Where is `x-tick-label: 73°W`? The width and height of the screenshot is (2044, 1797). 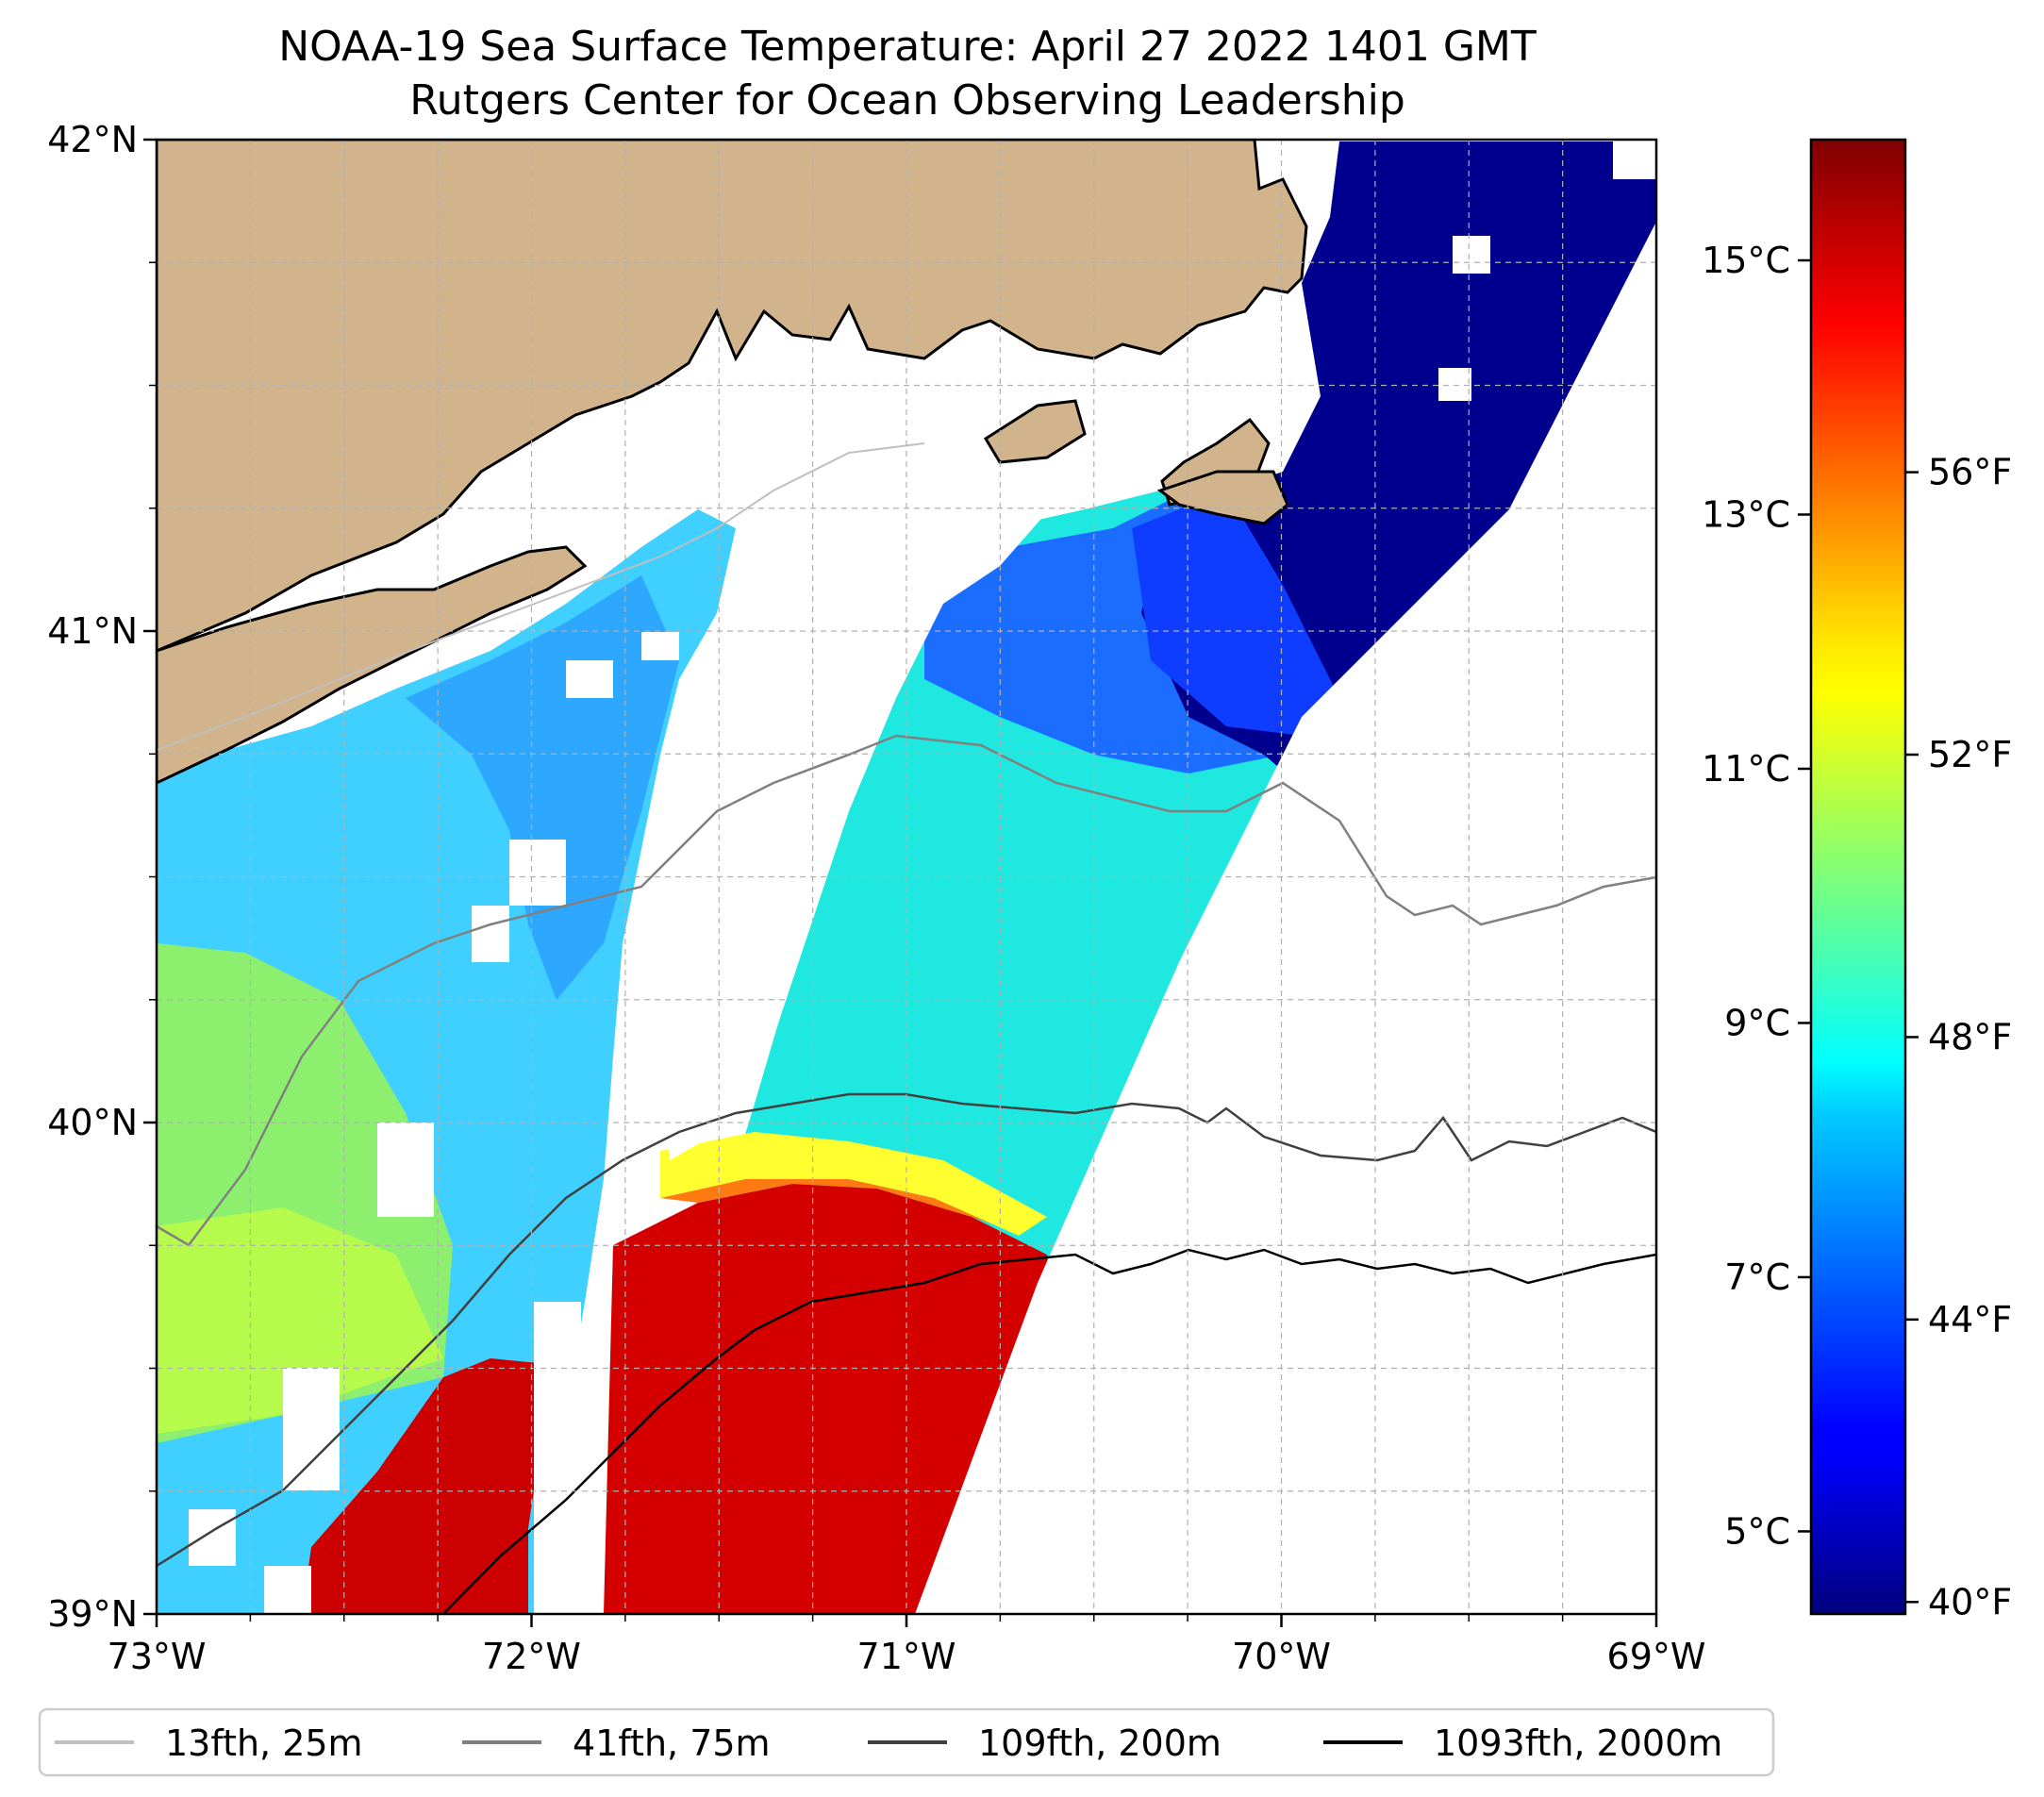 x-tick-label: 73°W is located at coordinates (157, 1656).